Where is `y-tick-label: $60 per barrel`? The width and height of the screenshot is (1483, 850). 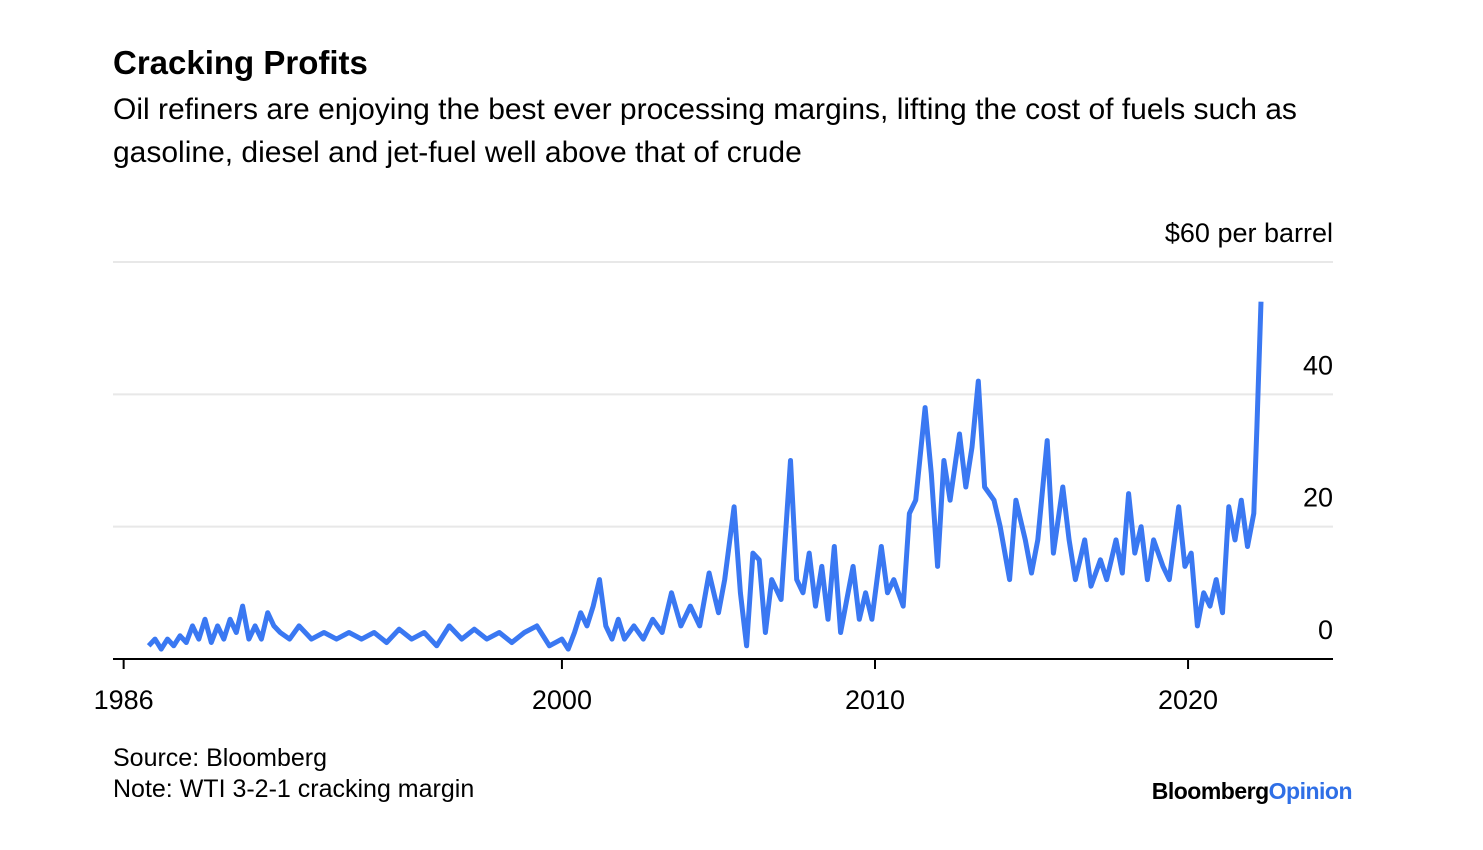
y-tick-label: $60 per barrel is located at coordinates (1249, 233).